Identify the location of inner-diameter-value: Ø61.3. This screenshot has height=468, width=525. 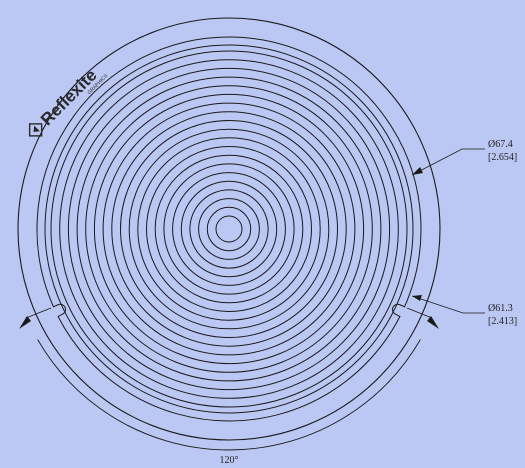
(500, 308).